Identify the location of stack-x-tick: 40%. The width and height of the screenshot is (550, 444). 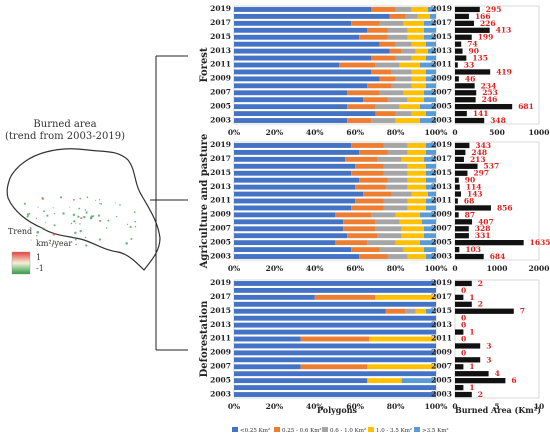
(315, 406).